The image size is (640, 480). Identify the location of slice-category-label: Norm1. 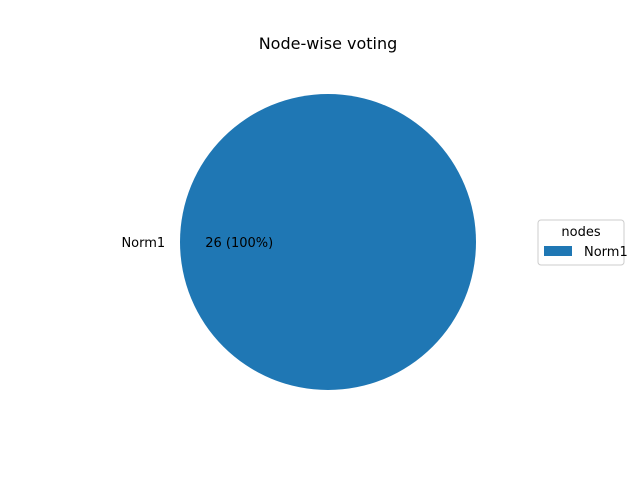
(143, 243).